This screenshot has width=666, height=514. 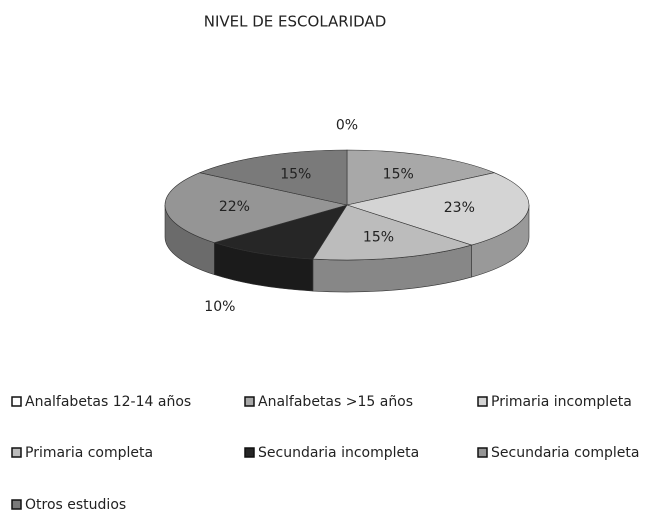 What do you see at coordinates (347, 125) in the screenshot?
I see `data-label: 0%` at bounding box center [347, 125].